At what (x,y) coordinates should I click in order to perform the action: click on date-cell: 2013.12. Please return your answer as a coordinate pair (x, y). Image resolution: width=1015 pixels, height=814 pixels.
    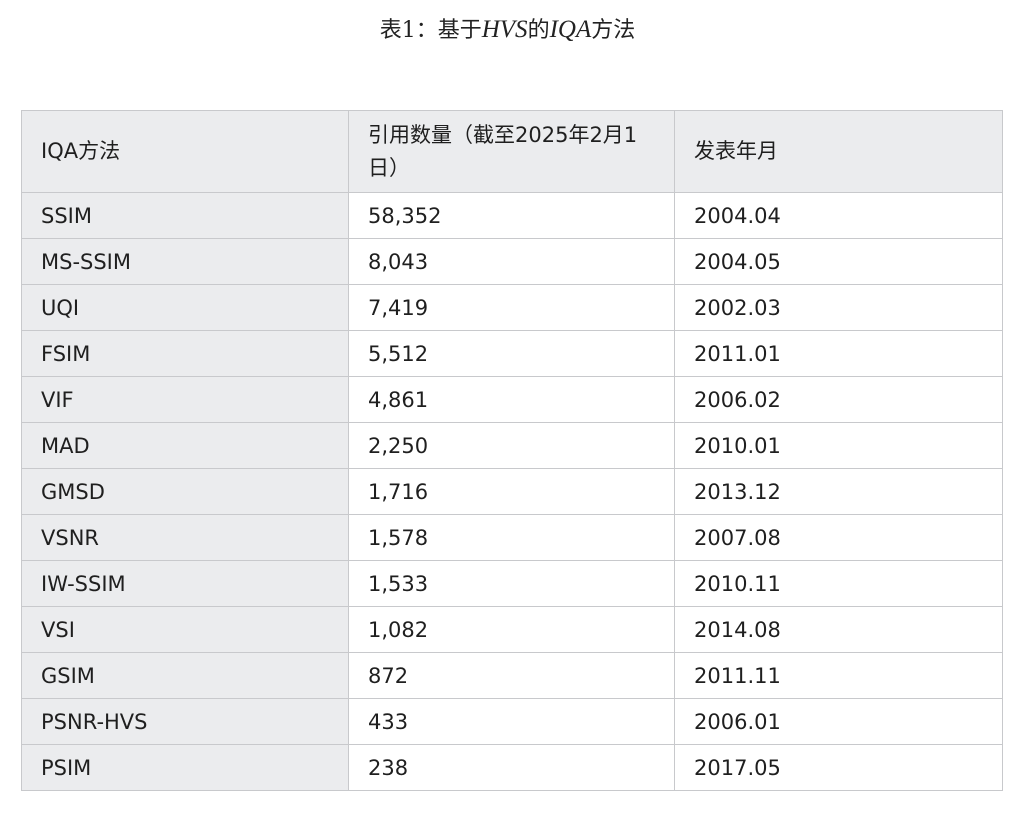
    Looking at the image, I should click on (838, 491).